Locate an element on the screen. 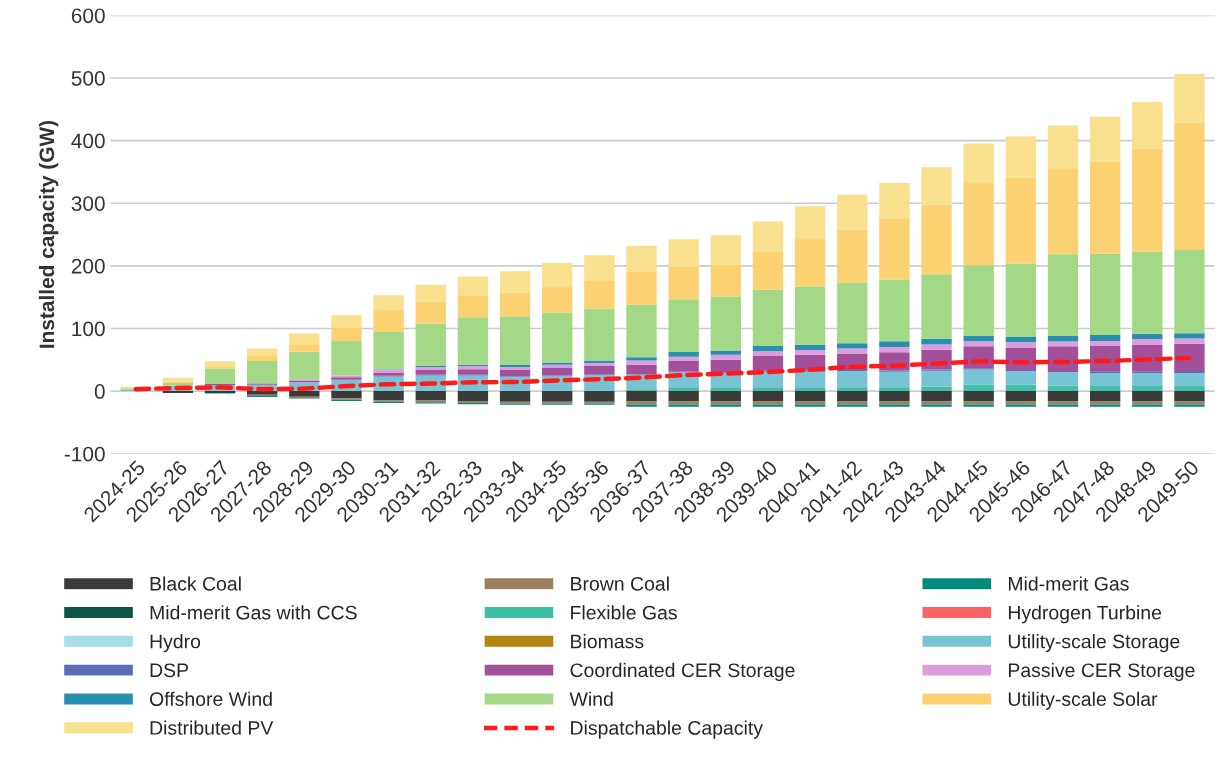  legend-label: Offshore Wind is located at coordinates (210, 698).